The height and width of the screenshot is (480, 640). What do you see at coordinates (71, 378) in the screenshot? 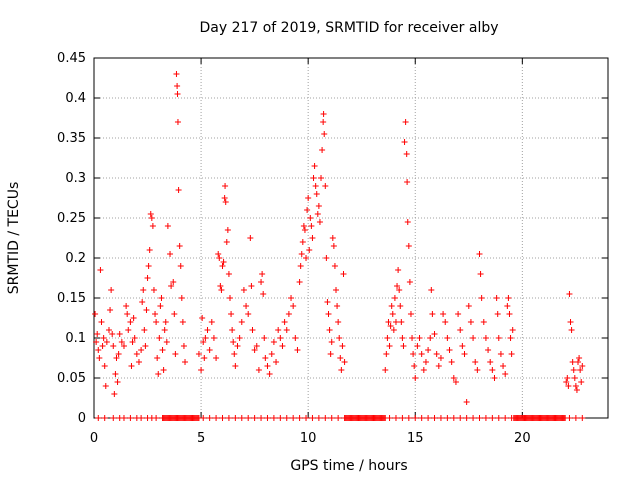
I see `y-tick-label: 0.05` at bounding box center [71, 378].